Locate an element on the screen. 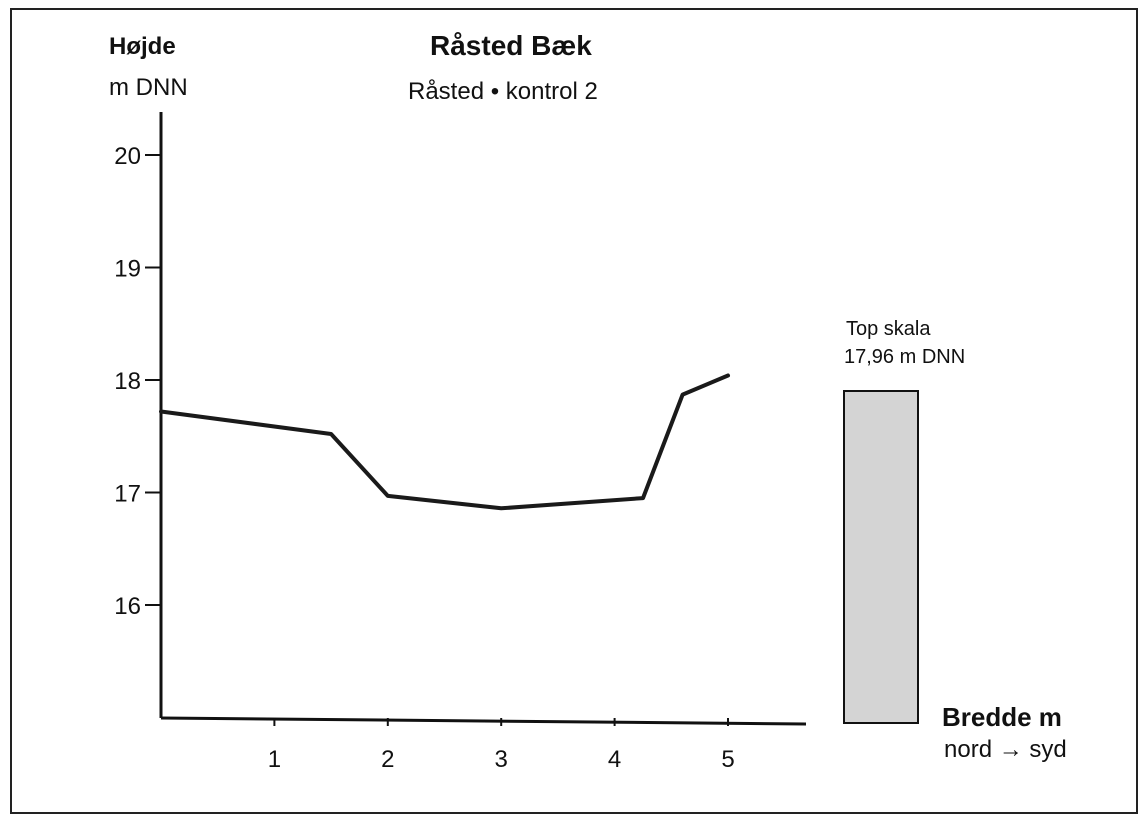 This screenshot has height=823, width=1148. y-tick-label-16: 16 is located at coordinates (127, 606).